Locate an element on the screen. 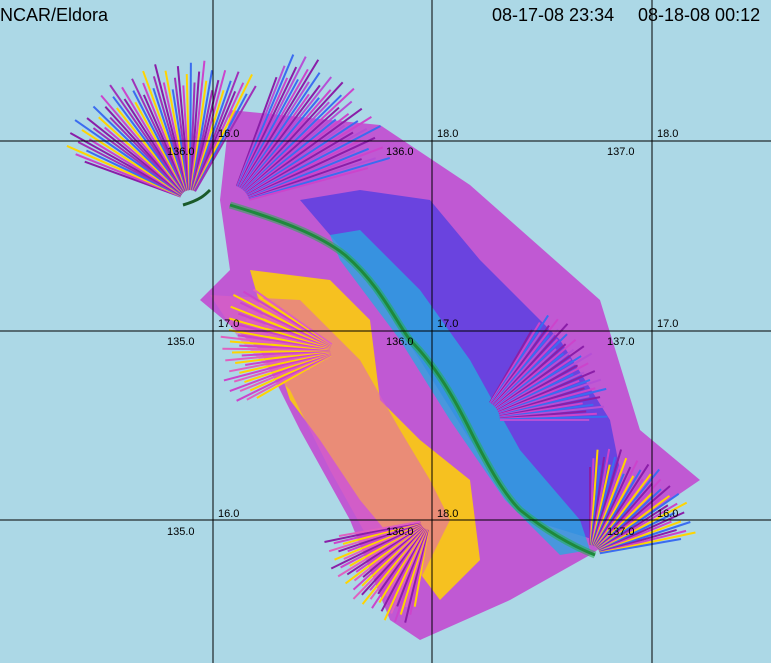 The image size is (771, 663). radar-fan-southeast is located at coordinates (642, 501).